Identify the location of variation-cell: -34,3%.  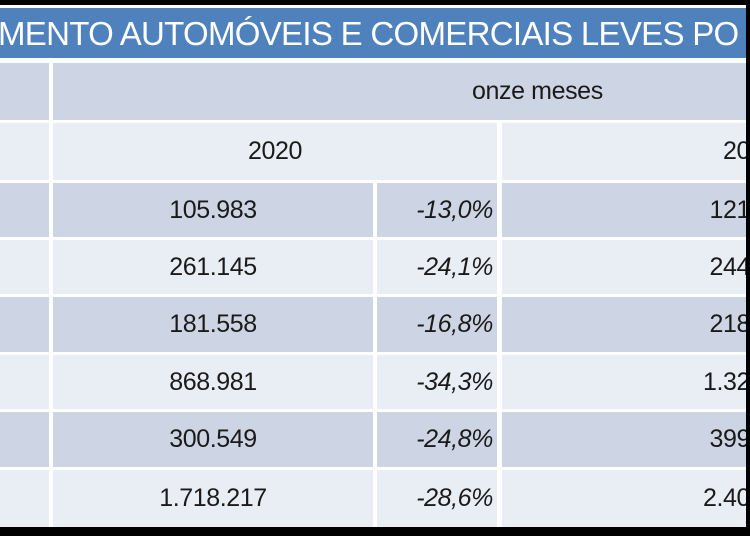
(437, 382).